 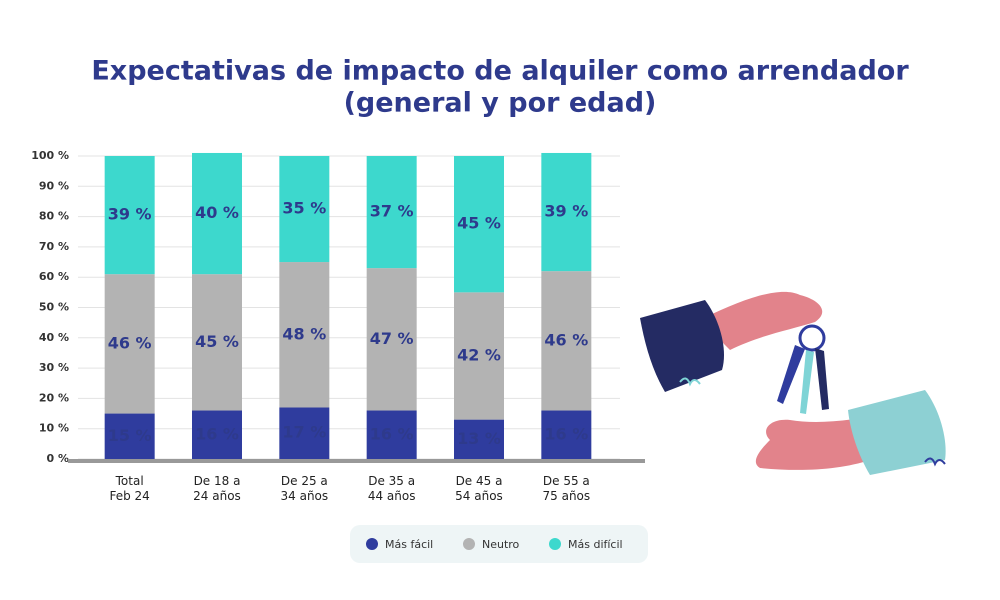 I want to click on x-tick-label: Total Feb 24, so click(x=129, y=488).